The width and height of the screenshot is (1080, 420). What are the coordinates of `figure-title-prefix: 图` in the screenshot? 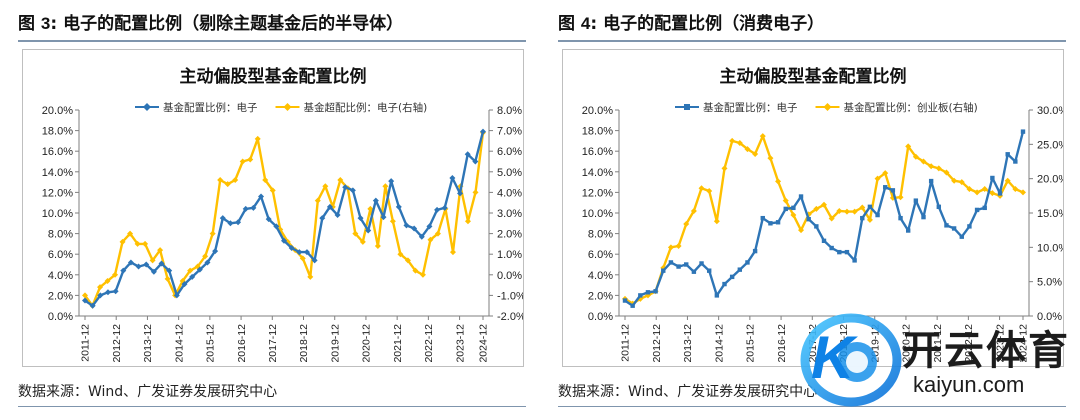 It's located at (569, 24).